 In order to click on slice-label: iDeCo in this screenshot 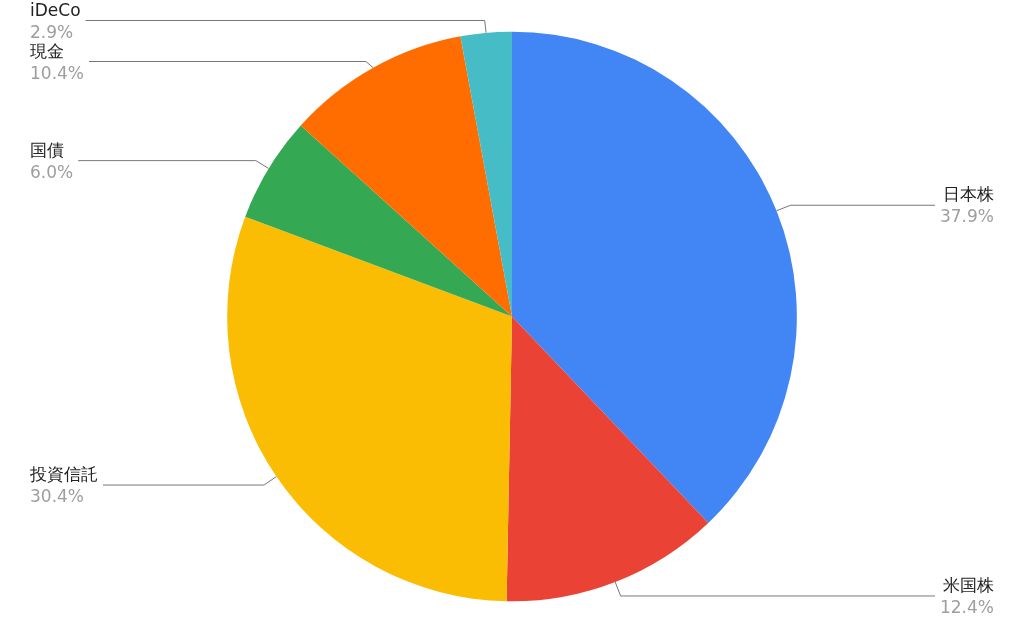, I will do `click(55, 10)`.